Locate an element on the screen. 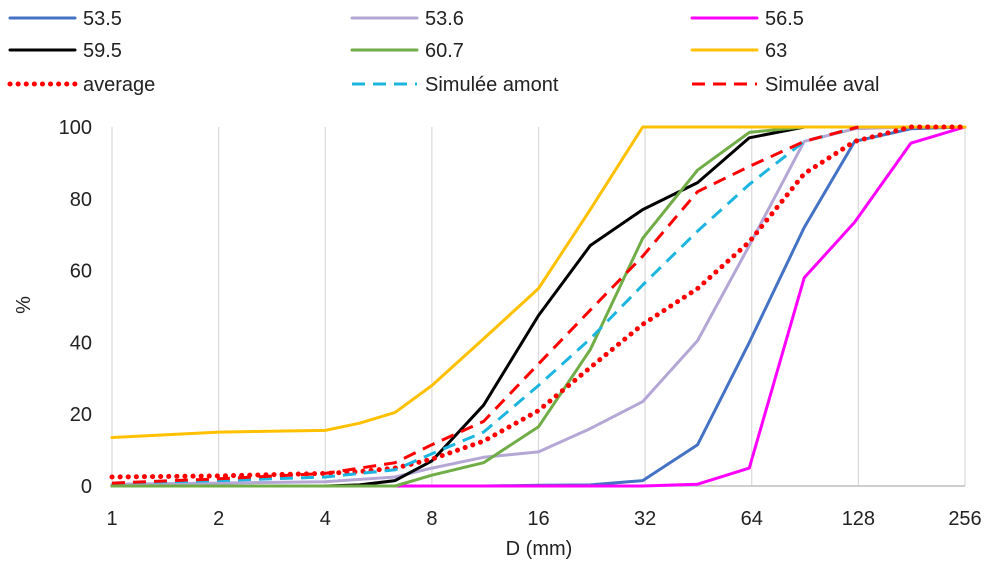 This screenshot has height=561, width=988. x-tick-label: 32 is located at coordinates (645, 519).